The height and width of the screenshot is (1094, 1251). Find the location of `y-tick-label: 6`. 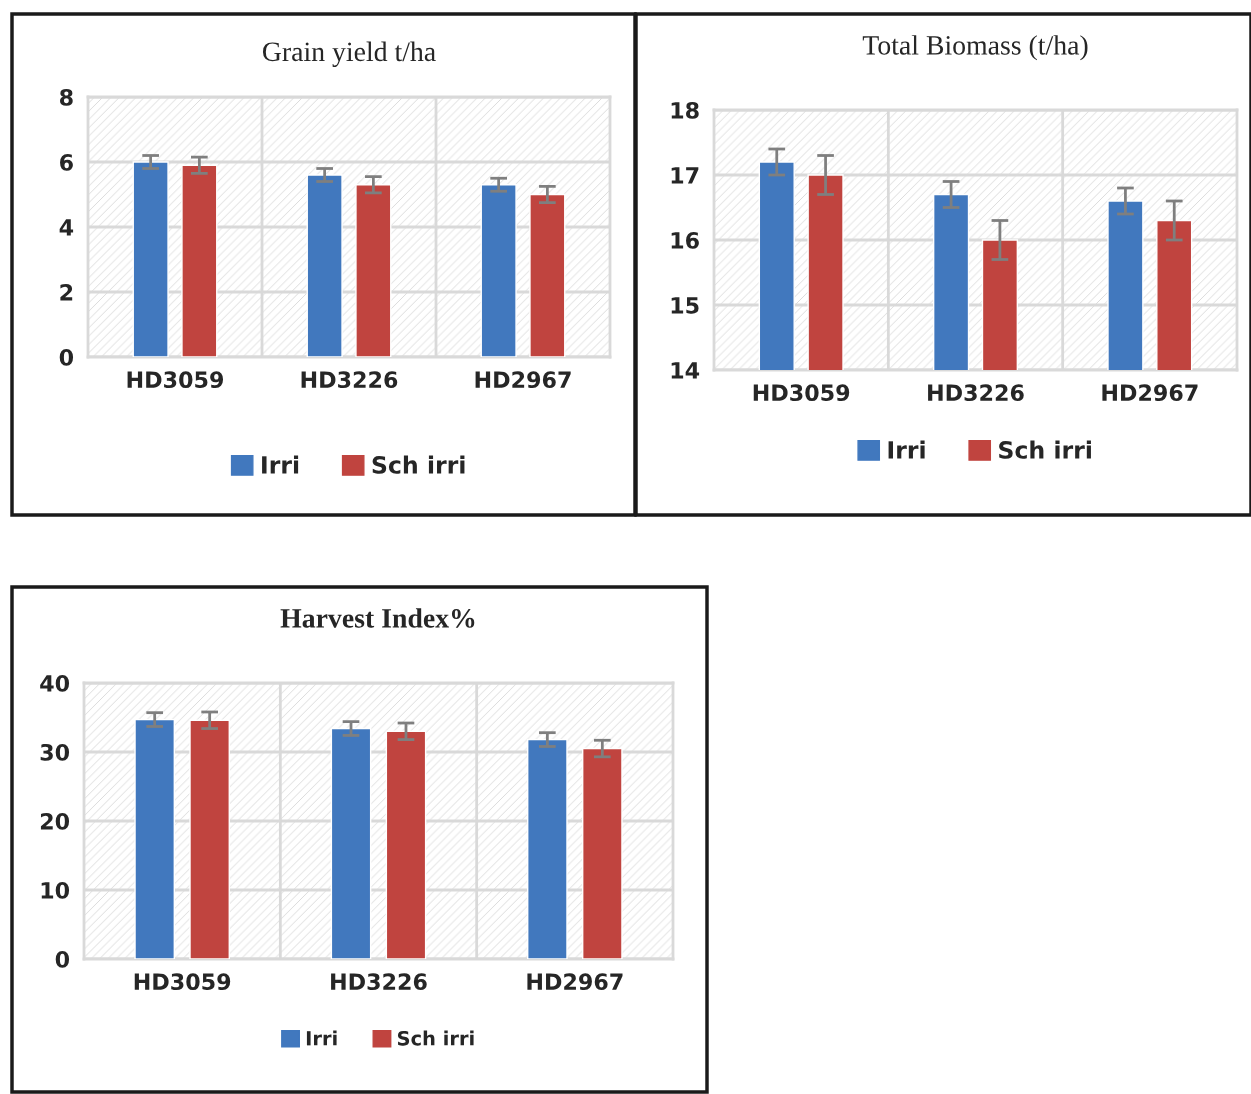

y-tick-label: 6 is located at coordinates (66, 162).